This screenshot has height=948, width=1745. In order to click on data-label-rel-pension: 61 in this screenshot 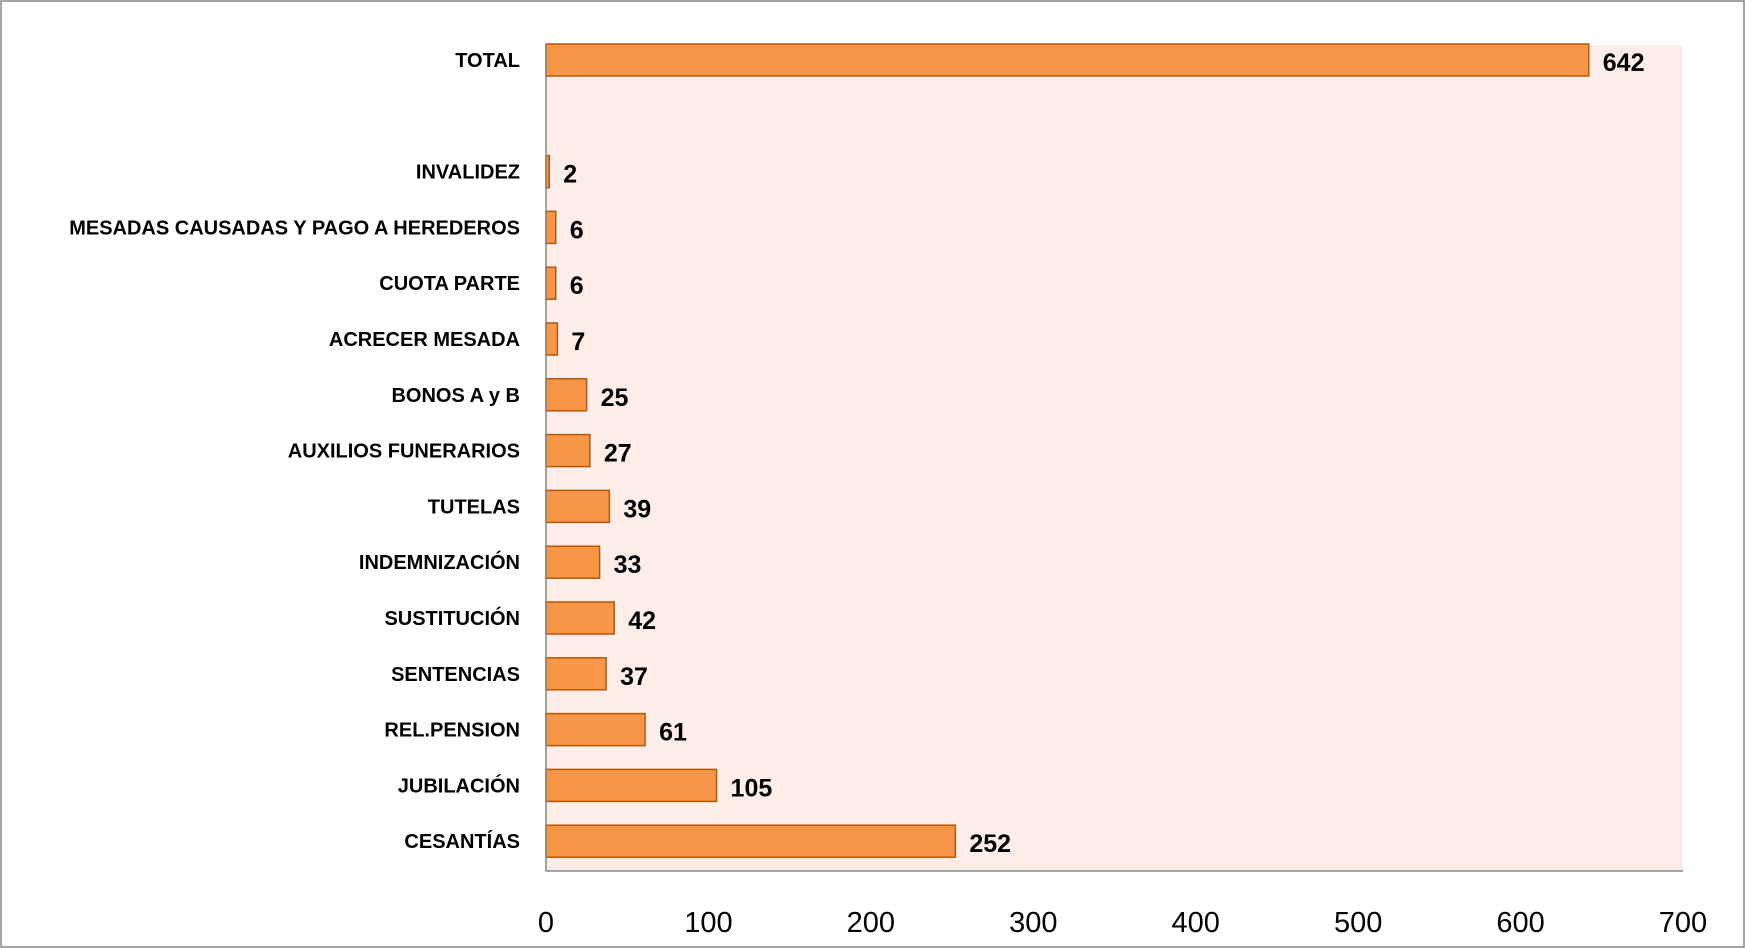, I will do `click(673, 733)`.